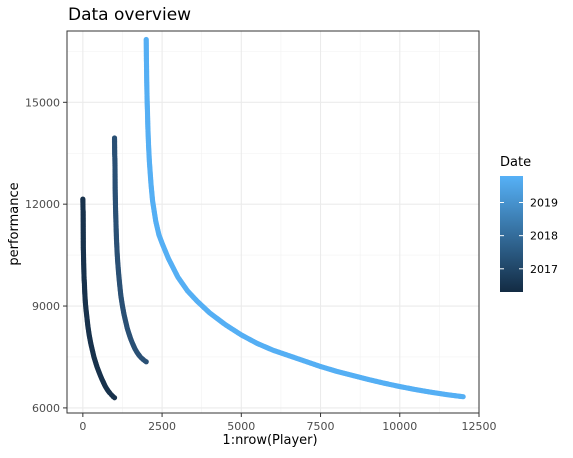 The image size is (573, 458). I want to click on x-tick-label: 7500, so click(321, 426).